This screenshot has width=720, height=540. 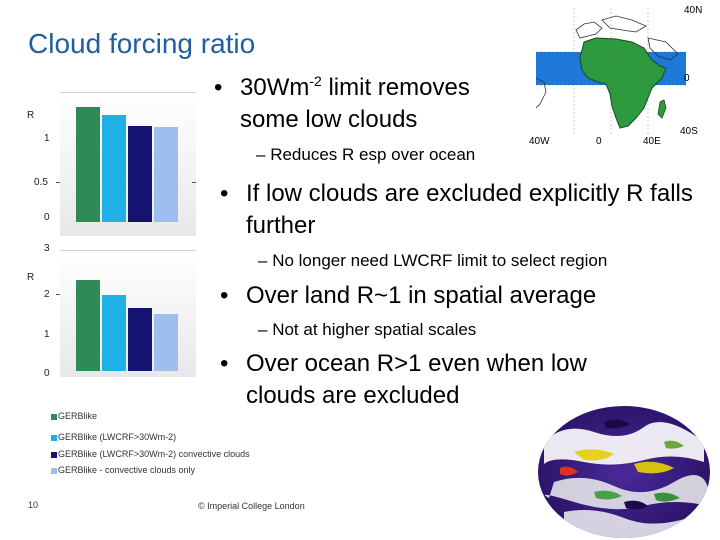 I want to click on ocean-tick-0: 0, so click(x=47, y=373).